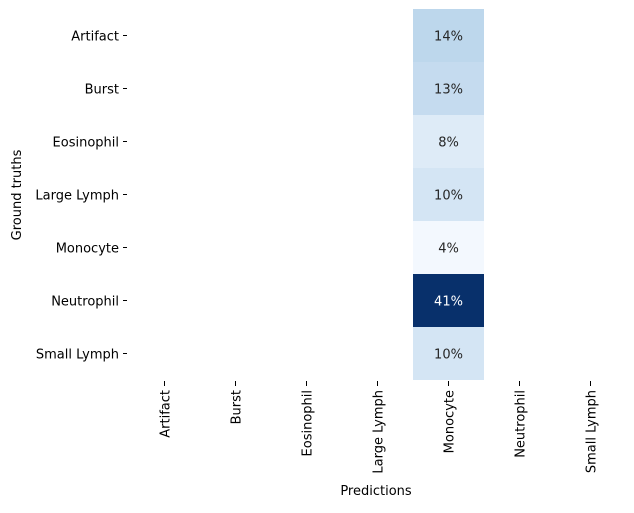 This screenshot has height=513, width=634. I want to click on x-tick-label: Small Lymph, so click(592, 431).